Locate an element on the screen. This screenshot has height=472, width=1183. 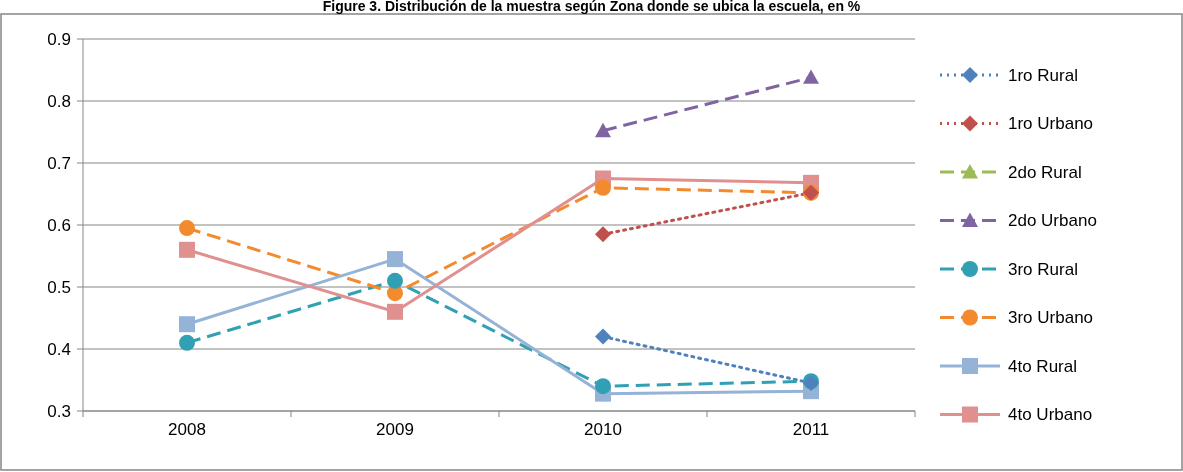
legend-label: 2do Rural is located at coordinates (1045, 172).